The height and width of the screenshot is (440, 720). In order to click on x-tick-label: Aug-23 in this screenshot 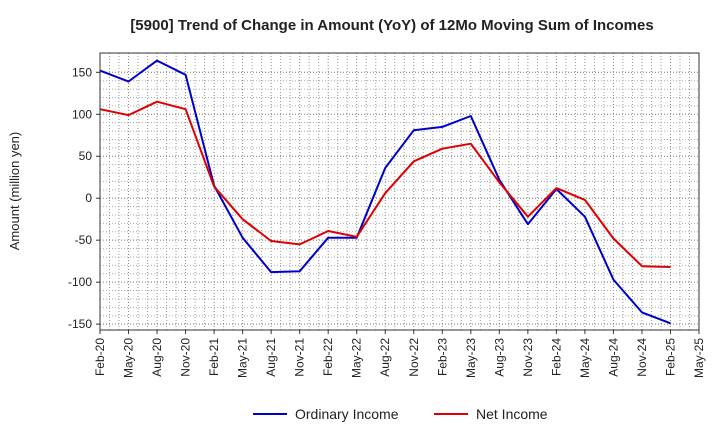, I will do `click(499, 357)`.